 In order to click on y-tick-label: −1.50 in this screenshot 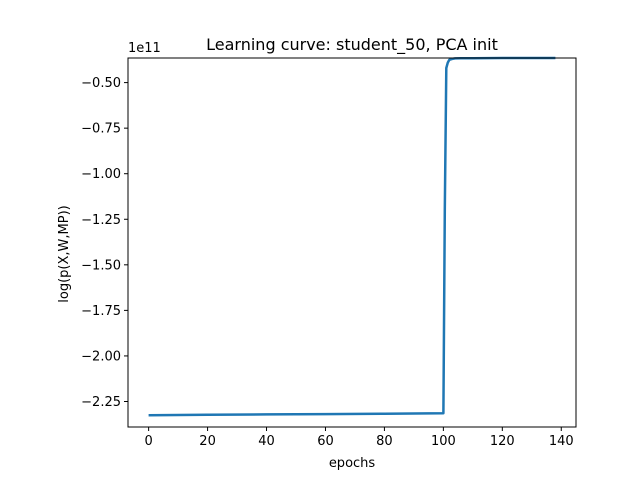, I will do `click(101, 265)`.